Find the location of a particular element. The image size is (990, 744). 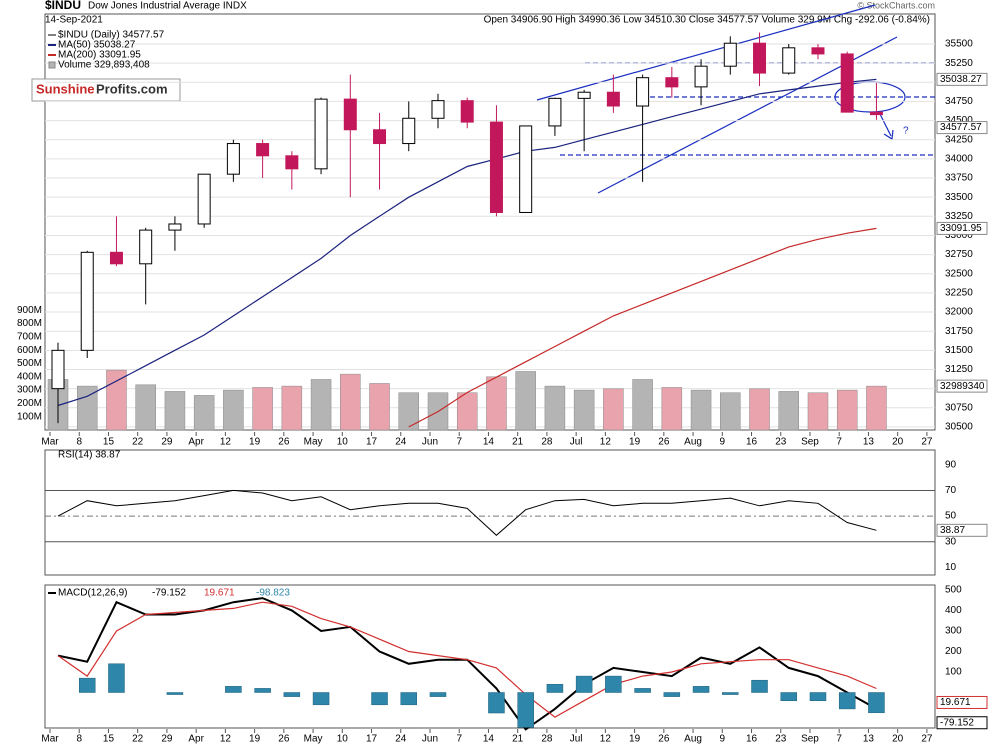

last-value-label: 33091.95 is located at coordinates (961, 228).